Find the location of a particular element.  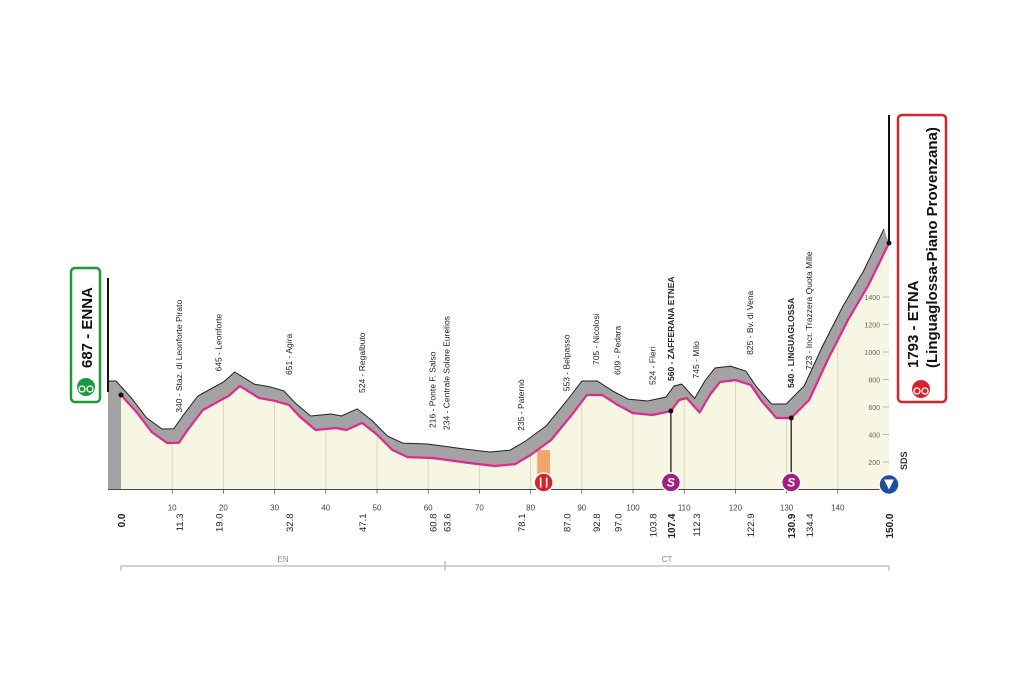

waypoint-label: 560 - ZAFFERANA ETNEA is located at coordinates (671, 328).